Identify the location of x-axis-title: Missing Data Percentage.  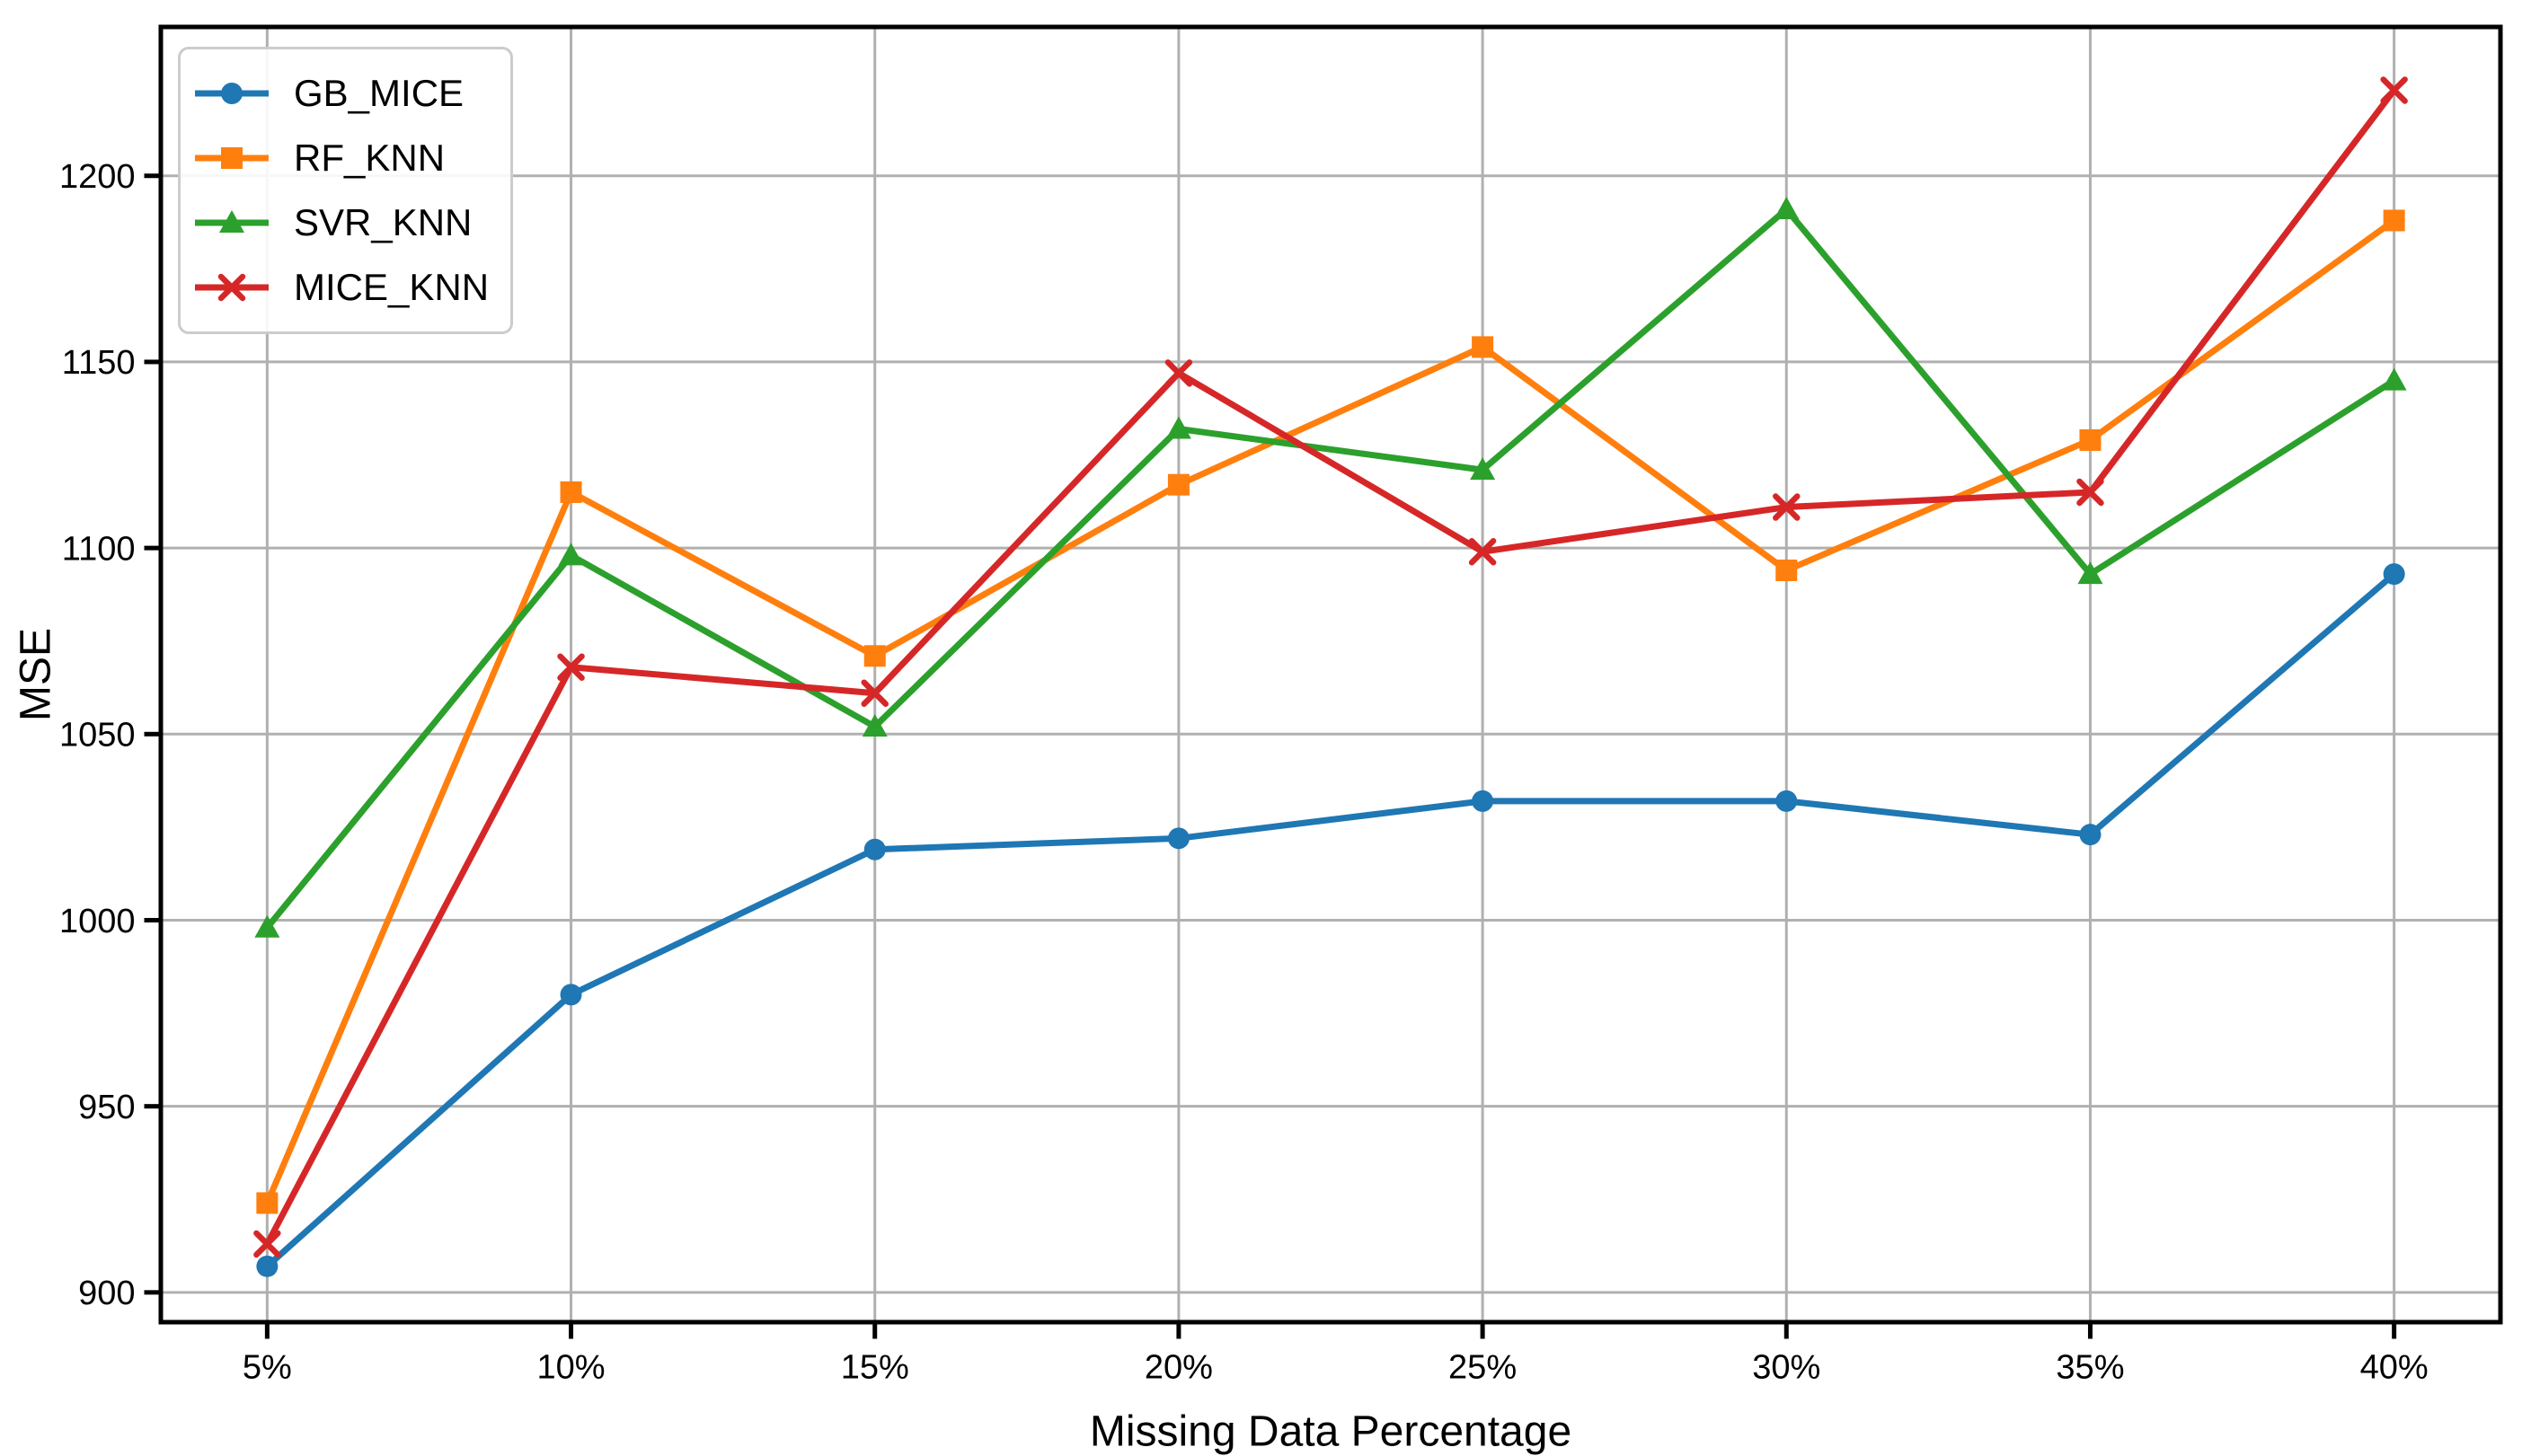
(1330, 1432).